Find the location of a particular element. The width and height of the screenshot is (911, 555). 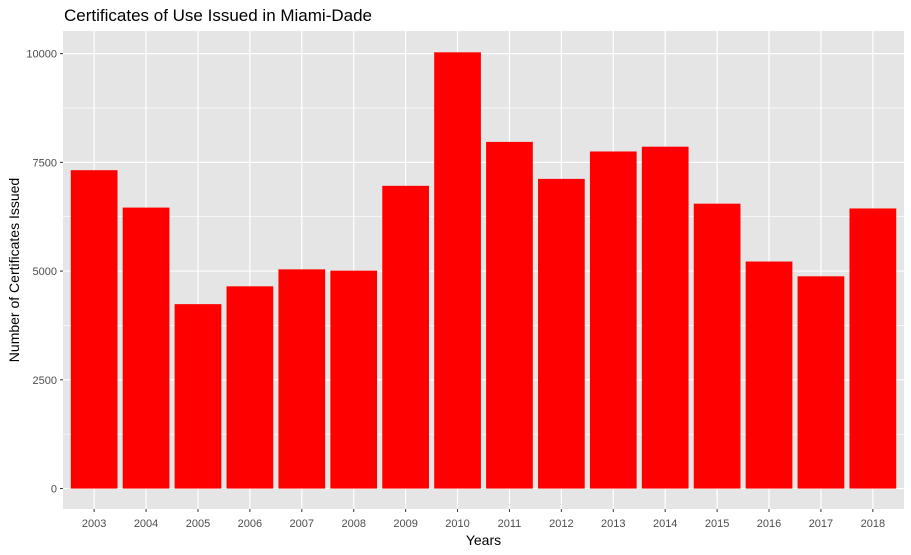

x-tick-label: 2004 is located at coordinates (146, 524).